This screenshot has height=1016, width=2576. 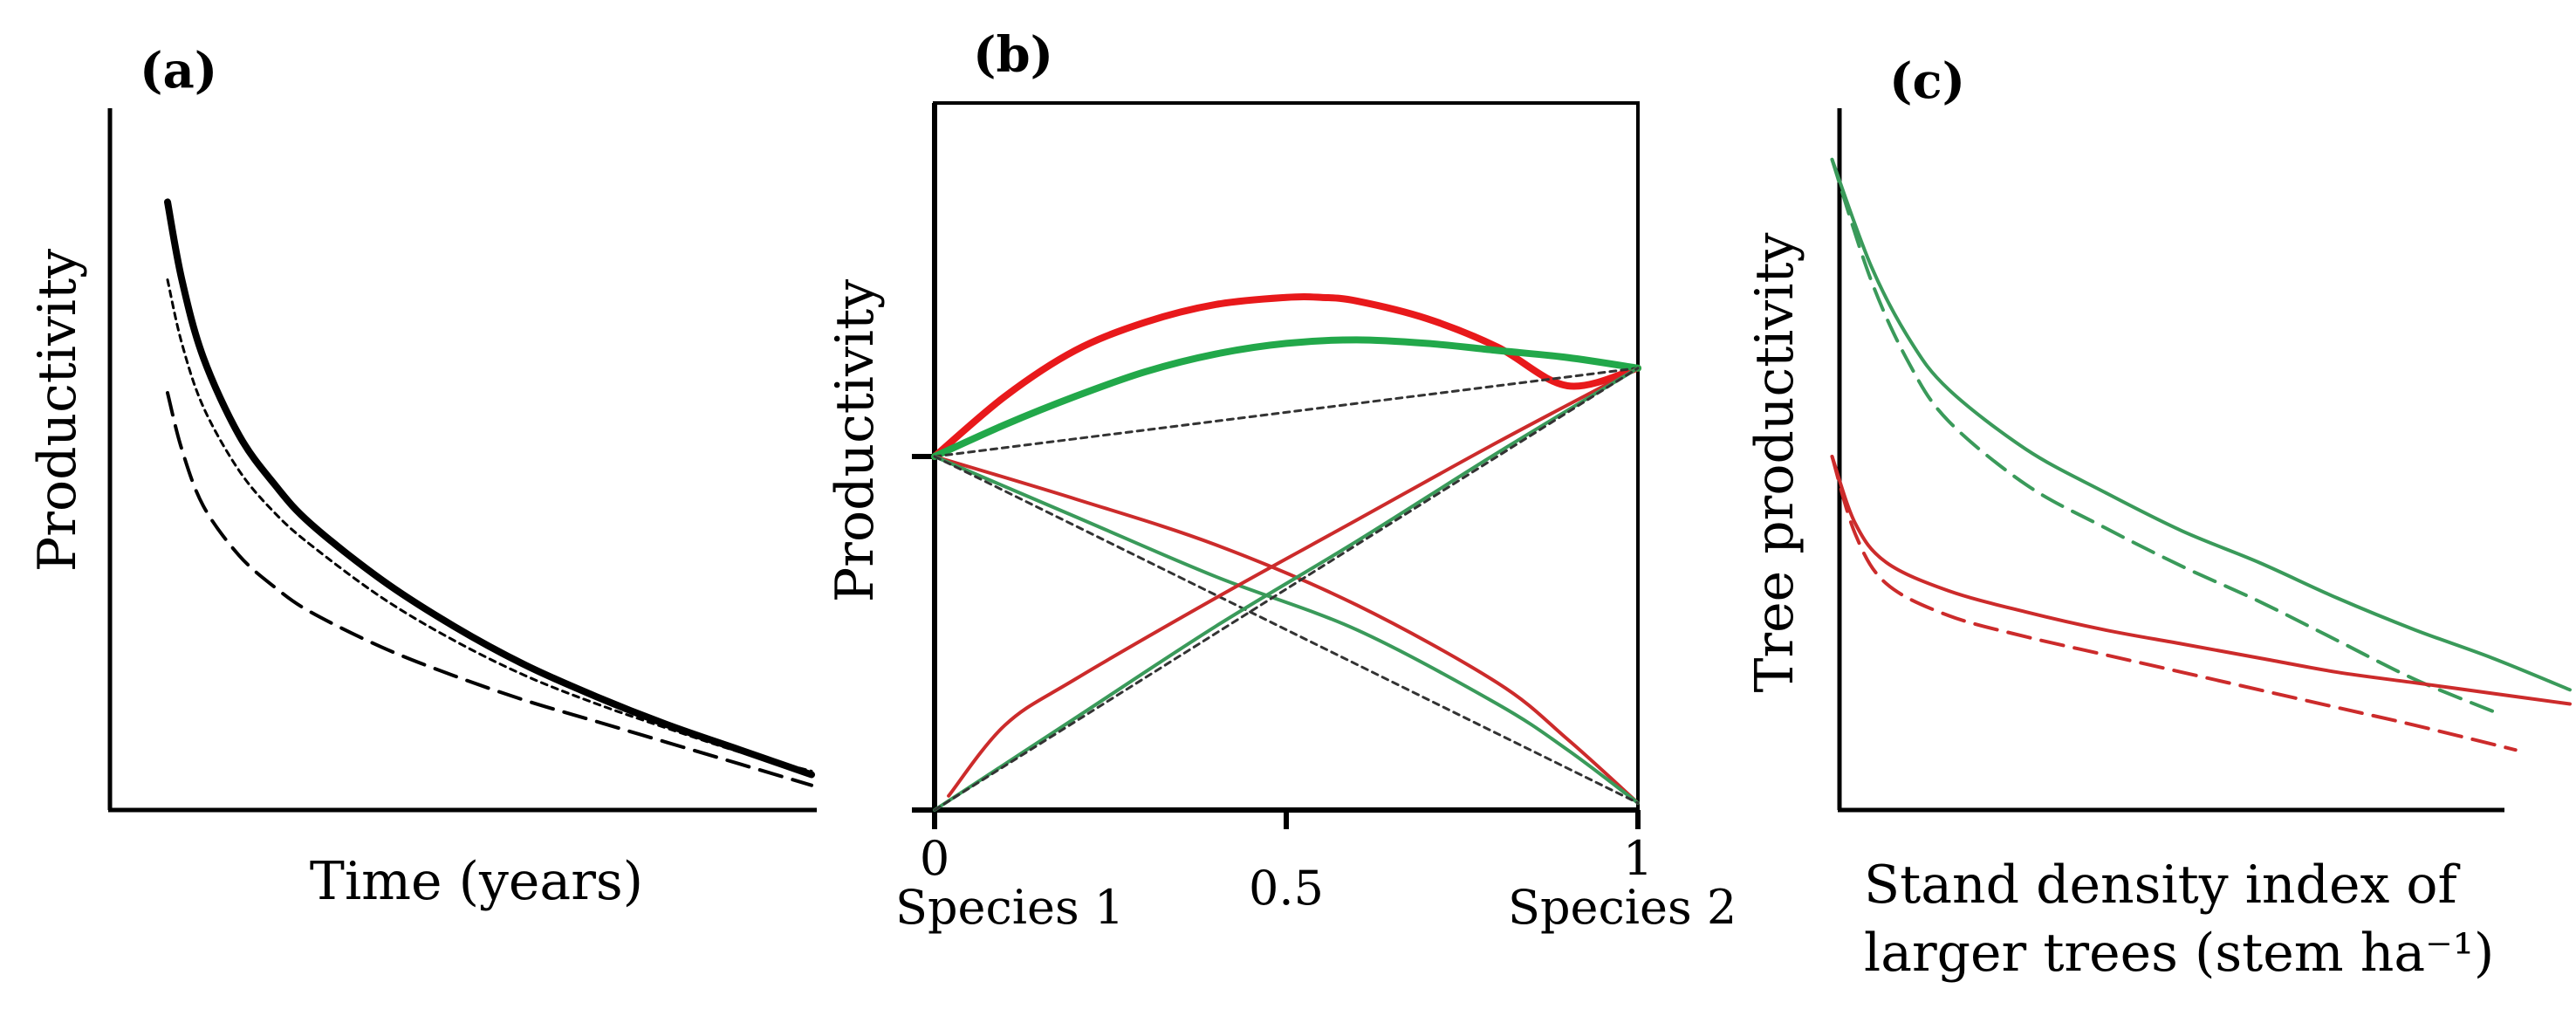 I want to click on panel-c-x-label-line-2: larger trees (stem ha⁻¹), so click(x=2179, y=953).